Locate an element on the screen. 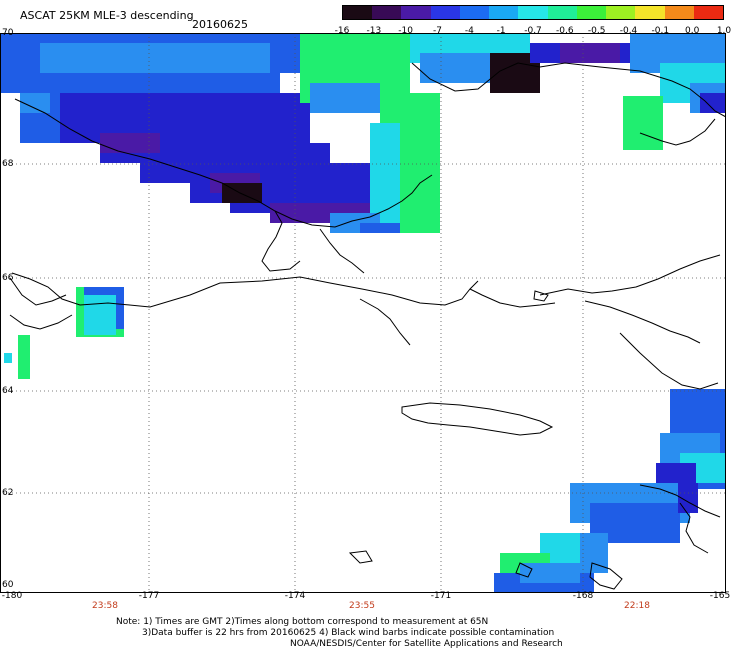 The height and width of the screenshot is (650, 740). longitude-label: -165 is located at coordinates (720, 596).